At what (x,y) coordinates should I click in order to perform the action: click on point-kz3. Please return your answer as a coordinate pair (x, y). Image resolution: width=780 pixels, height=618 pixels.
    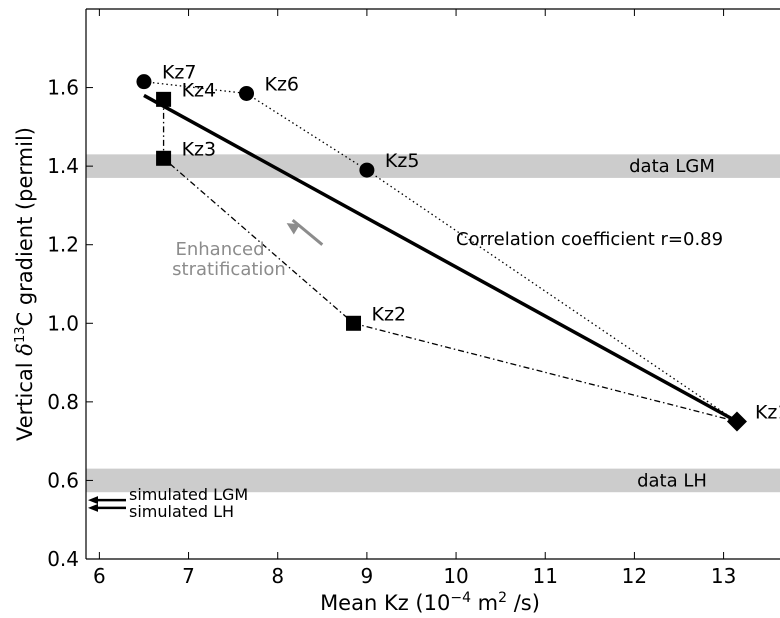
    Looking at the image, I should click on (164, 158).